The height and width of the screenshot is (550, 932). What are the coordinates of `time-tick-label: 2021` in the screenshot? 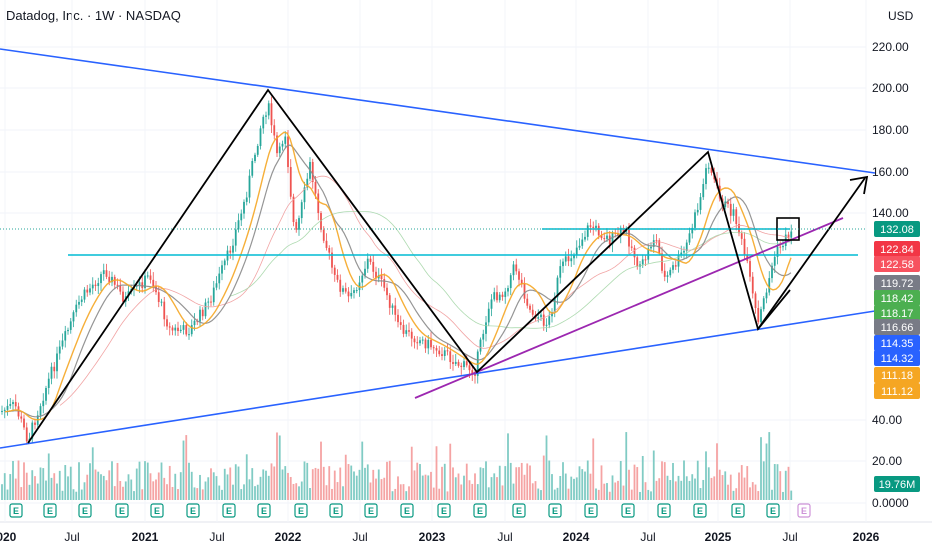 It's located at (145, 537).